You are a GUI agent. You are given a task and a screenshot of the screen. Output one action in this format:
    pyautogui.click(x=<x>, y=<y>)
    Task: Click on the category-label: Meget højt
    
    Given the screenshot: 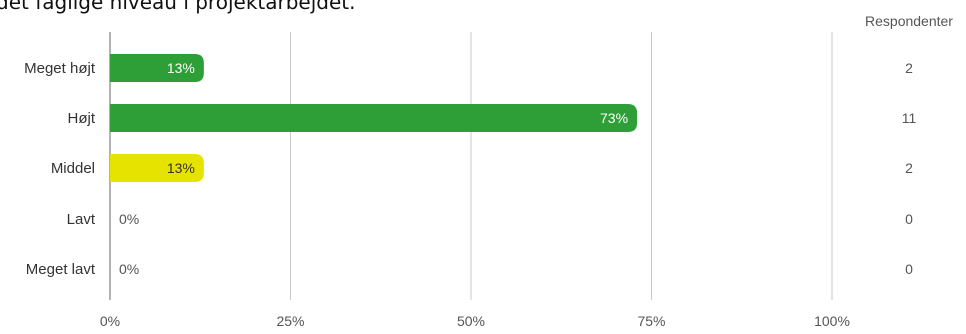 What is the action you would take?
    pyautogui.click(x=60, y=68)
    